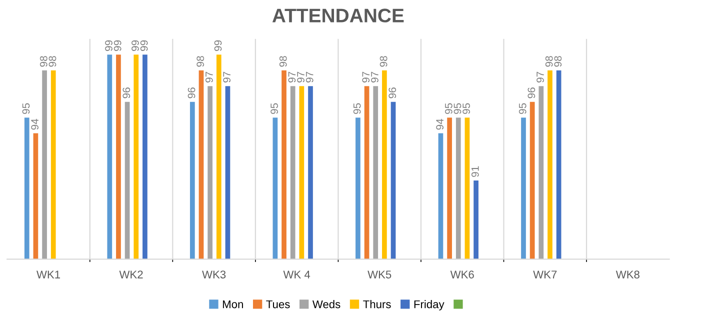  I want to click on x-tick-label: WK8, so click(628, 274).